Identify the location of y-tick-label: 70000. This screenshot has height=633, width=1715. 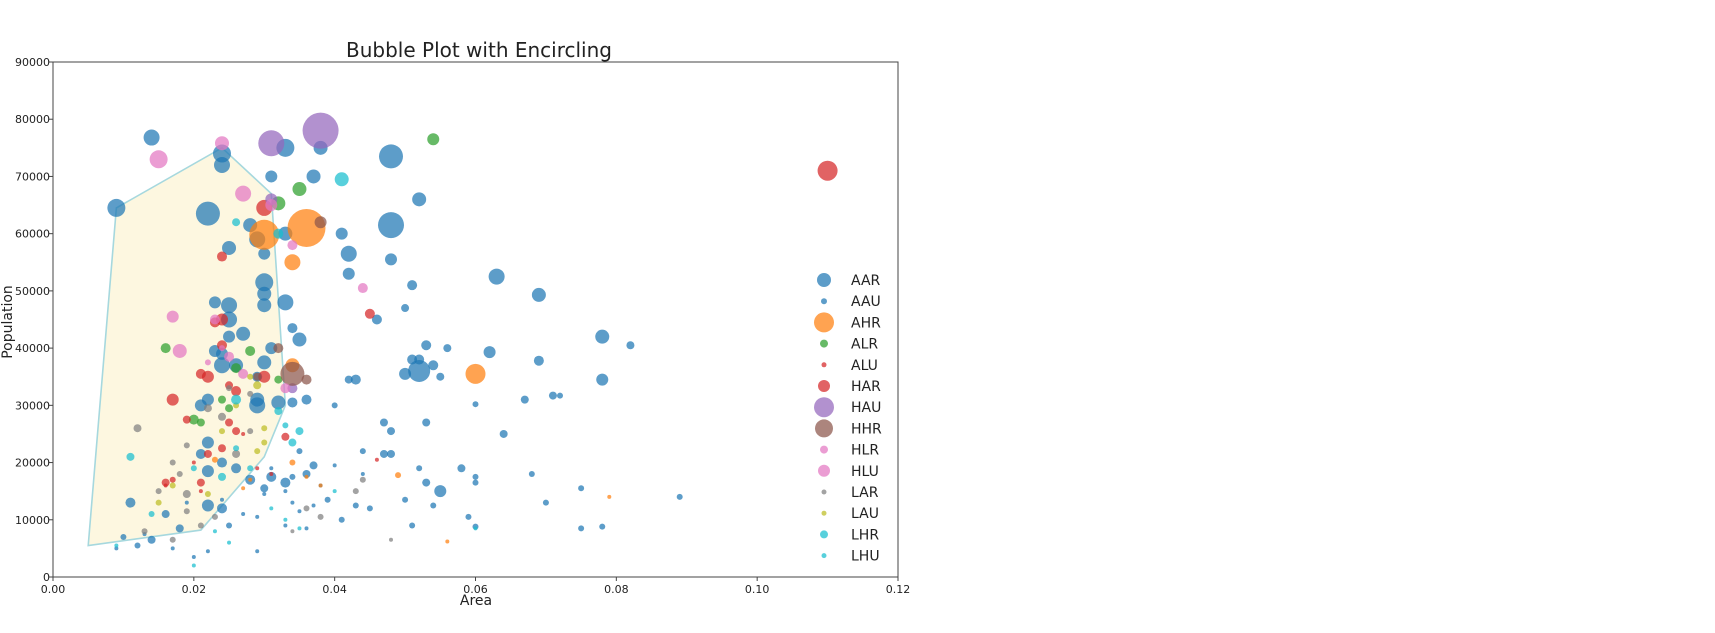
(32, 176).